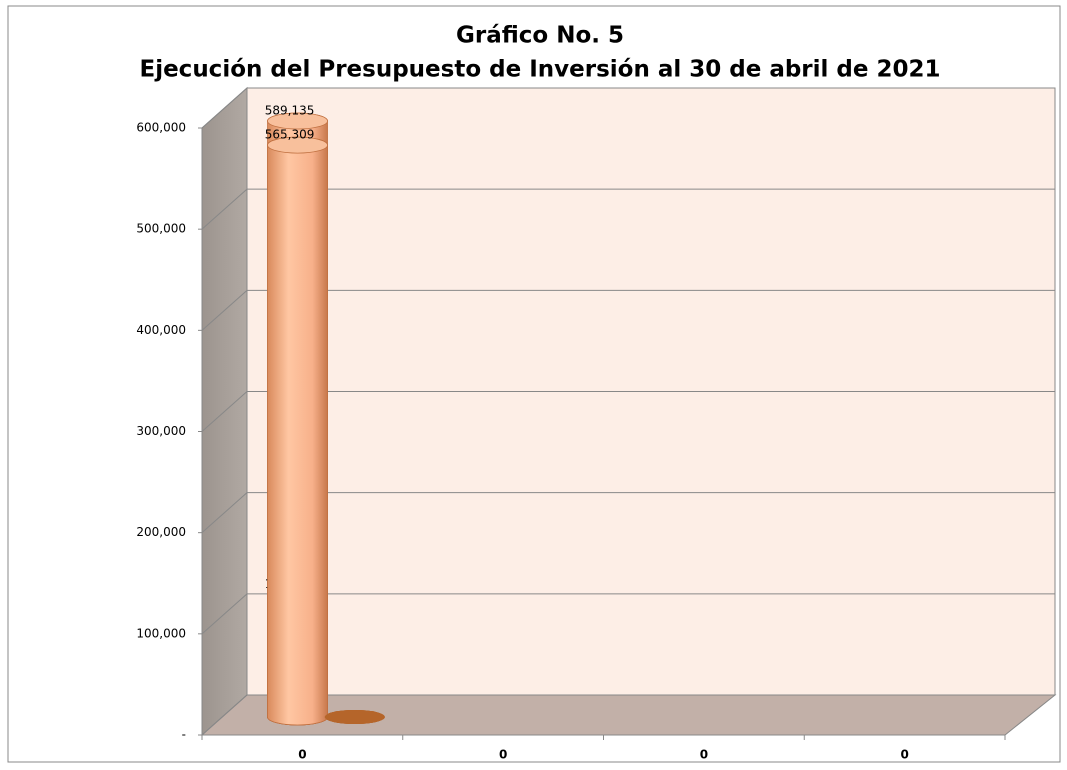  Describe the element at coordinates (161, 229) in the screenshot. I see `y-tick-label: 500,000` at that location.